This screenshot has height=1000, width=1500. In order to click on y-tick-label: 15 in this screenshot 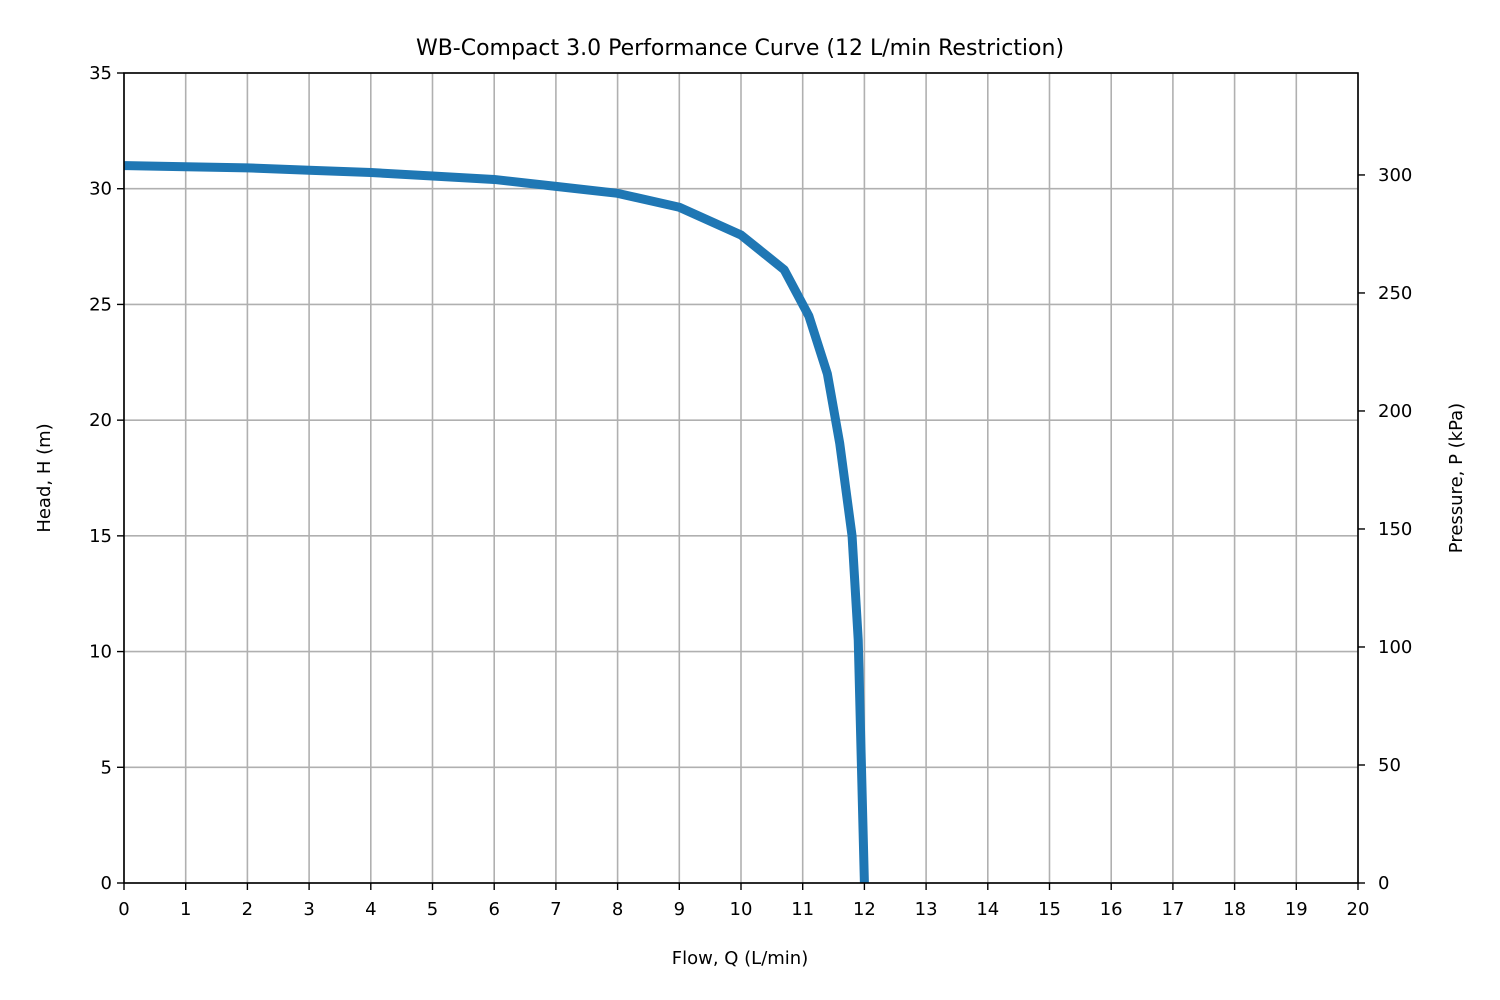, I will do `click(100, 536)`.